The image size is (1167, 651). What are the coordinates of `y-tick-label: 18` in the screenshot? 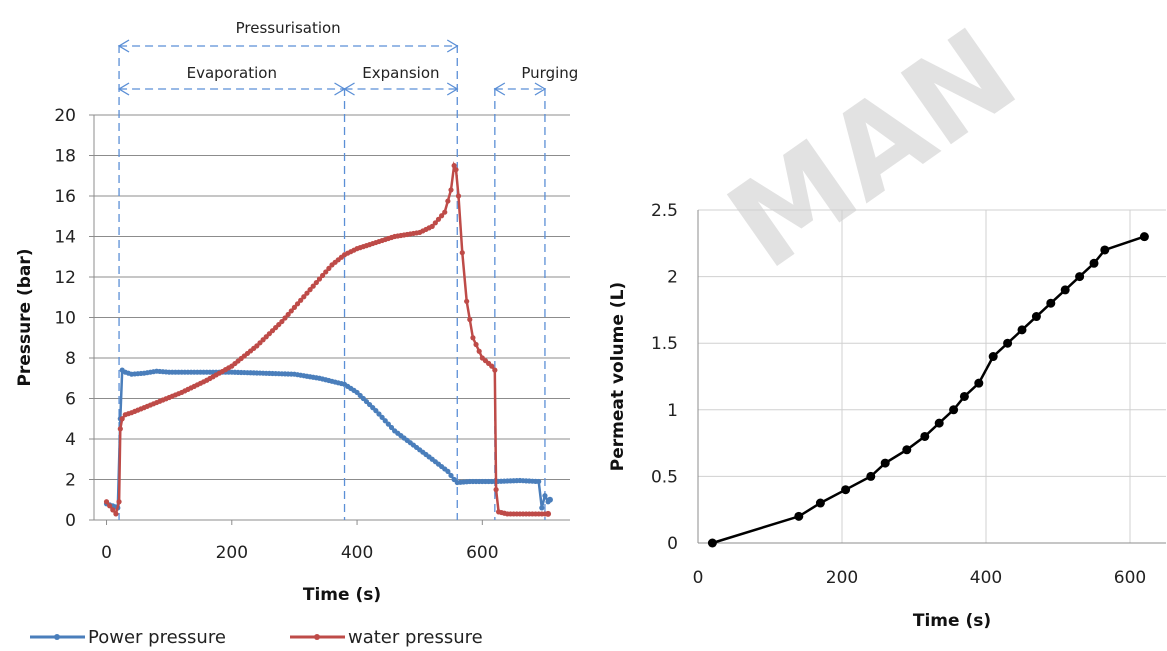 It's located at (65, 157).